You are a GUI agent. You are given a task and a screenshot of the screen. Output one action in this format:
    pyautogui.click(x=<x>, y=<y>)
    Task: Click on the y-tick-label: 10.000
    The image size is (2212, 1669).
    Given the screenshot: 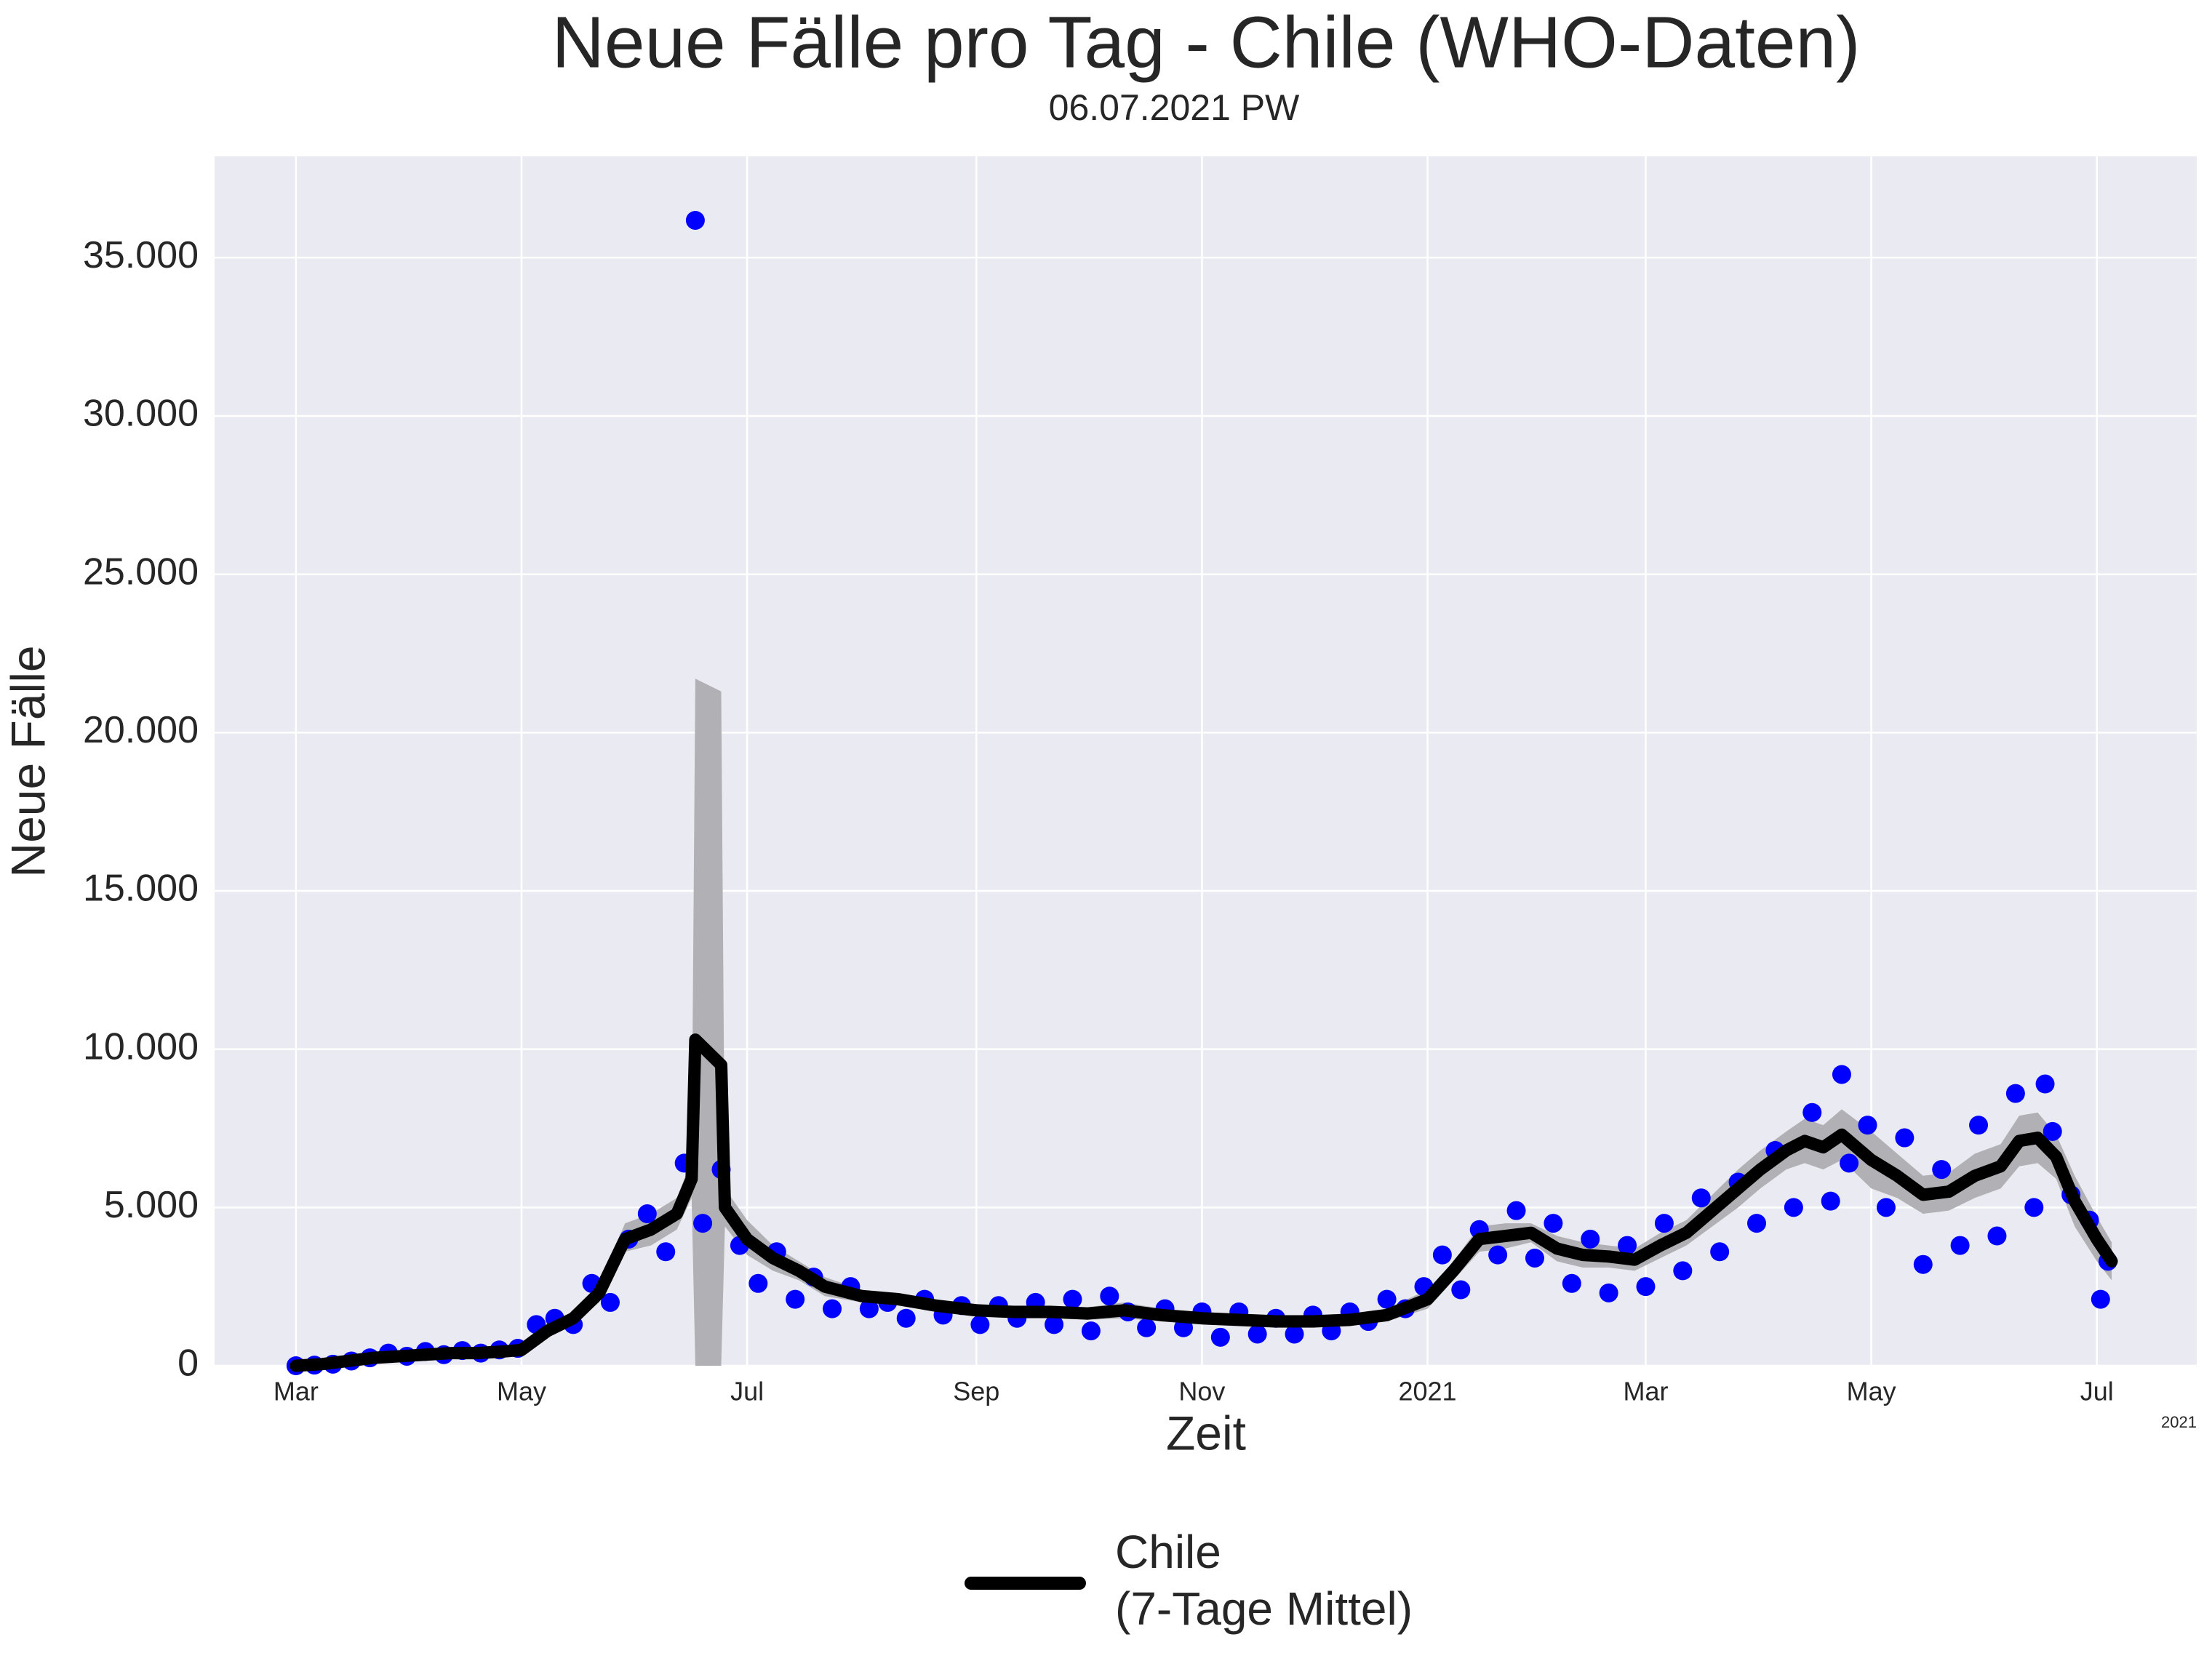 What is the action you would take?
    pyautogui.click(x=141, y=1047)
    